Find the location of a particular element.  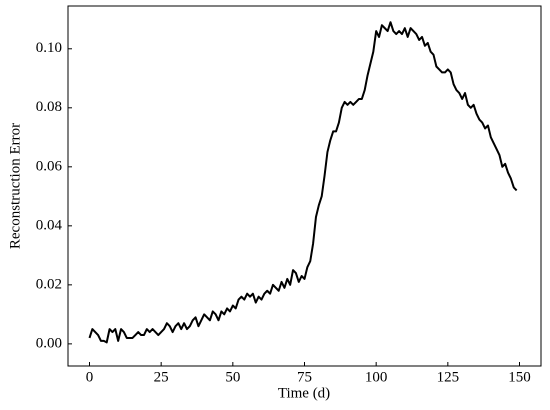

y-tick-label: 0.06 is located at coordinates (49, 166).